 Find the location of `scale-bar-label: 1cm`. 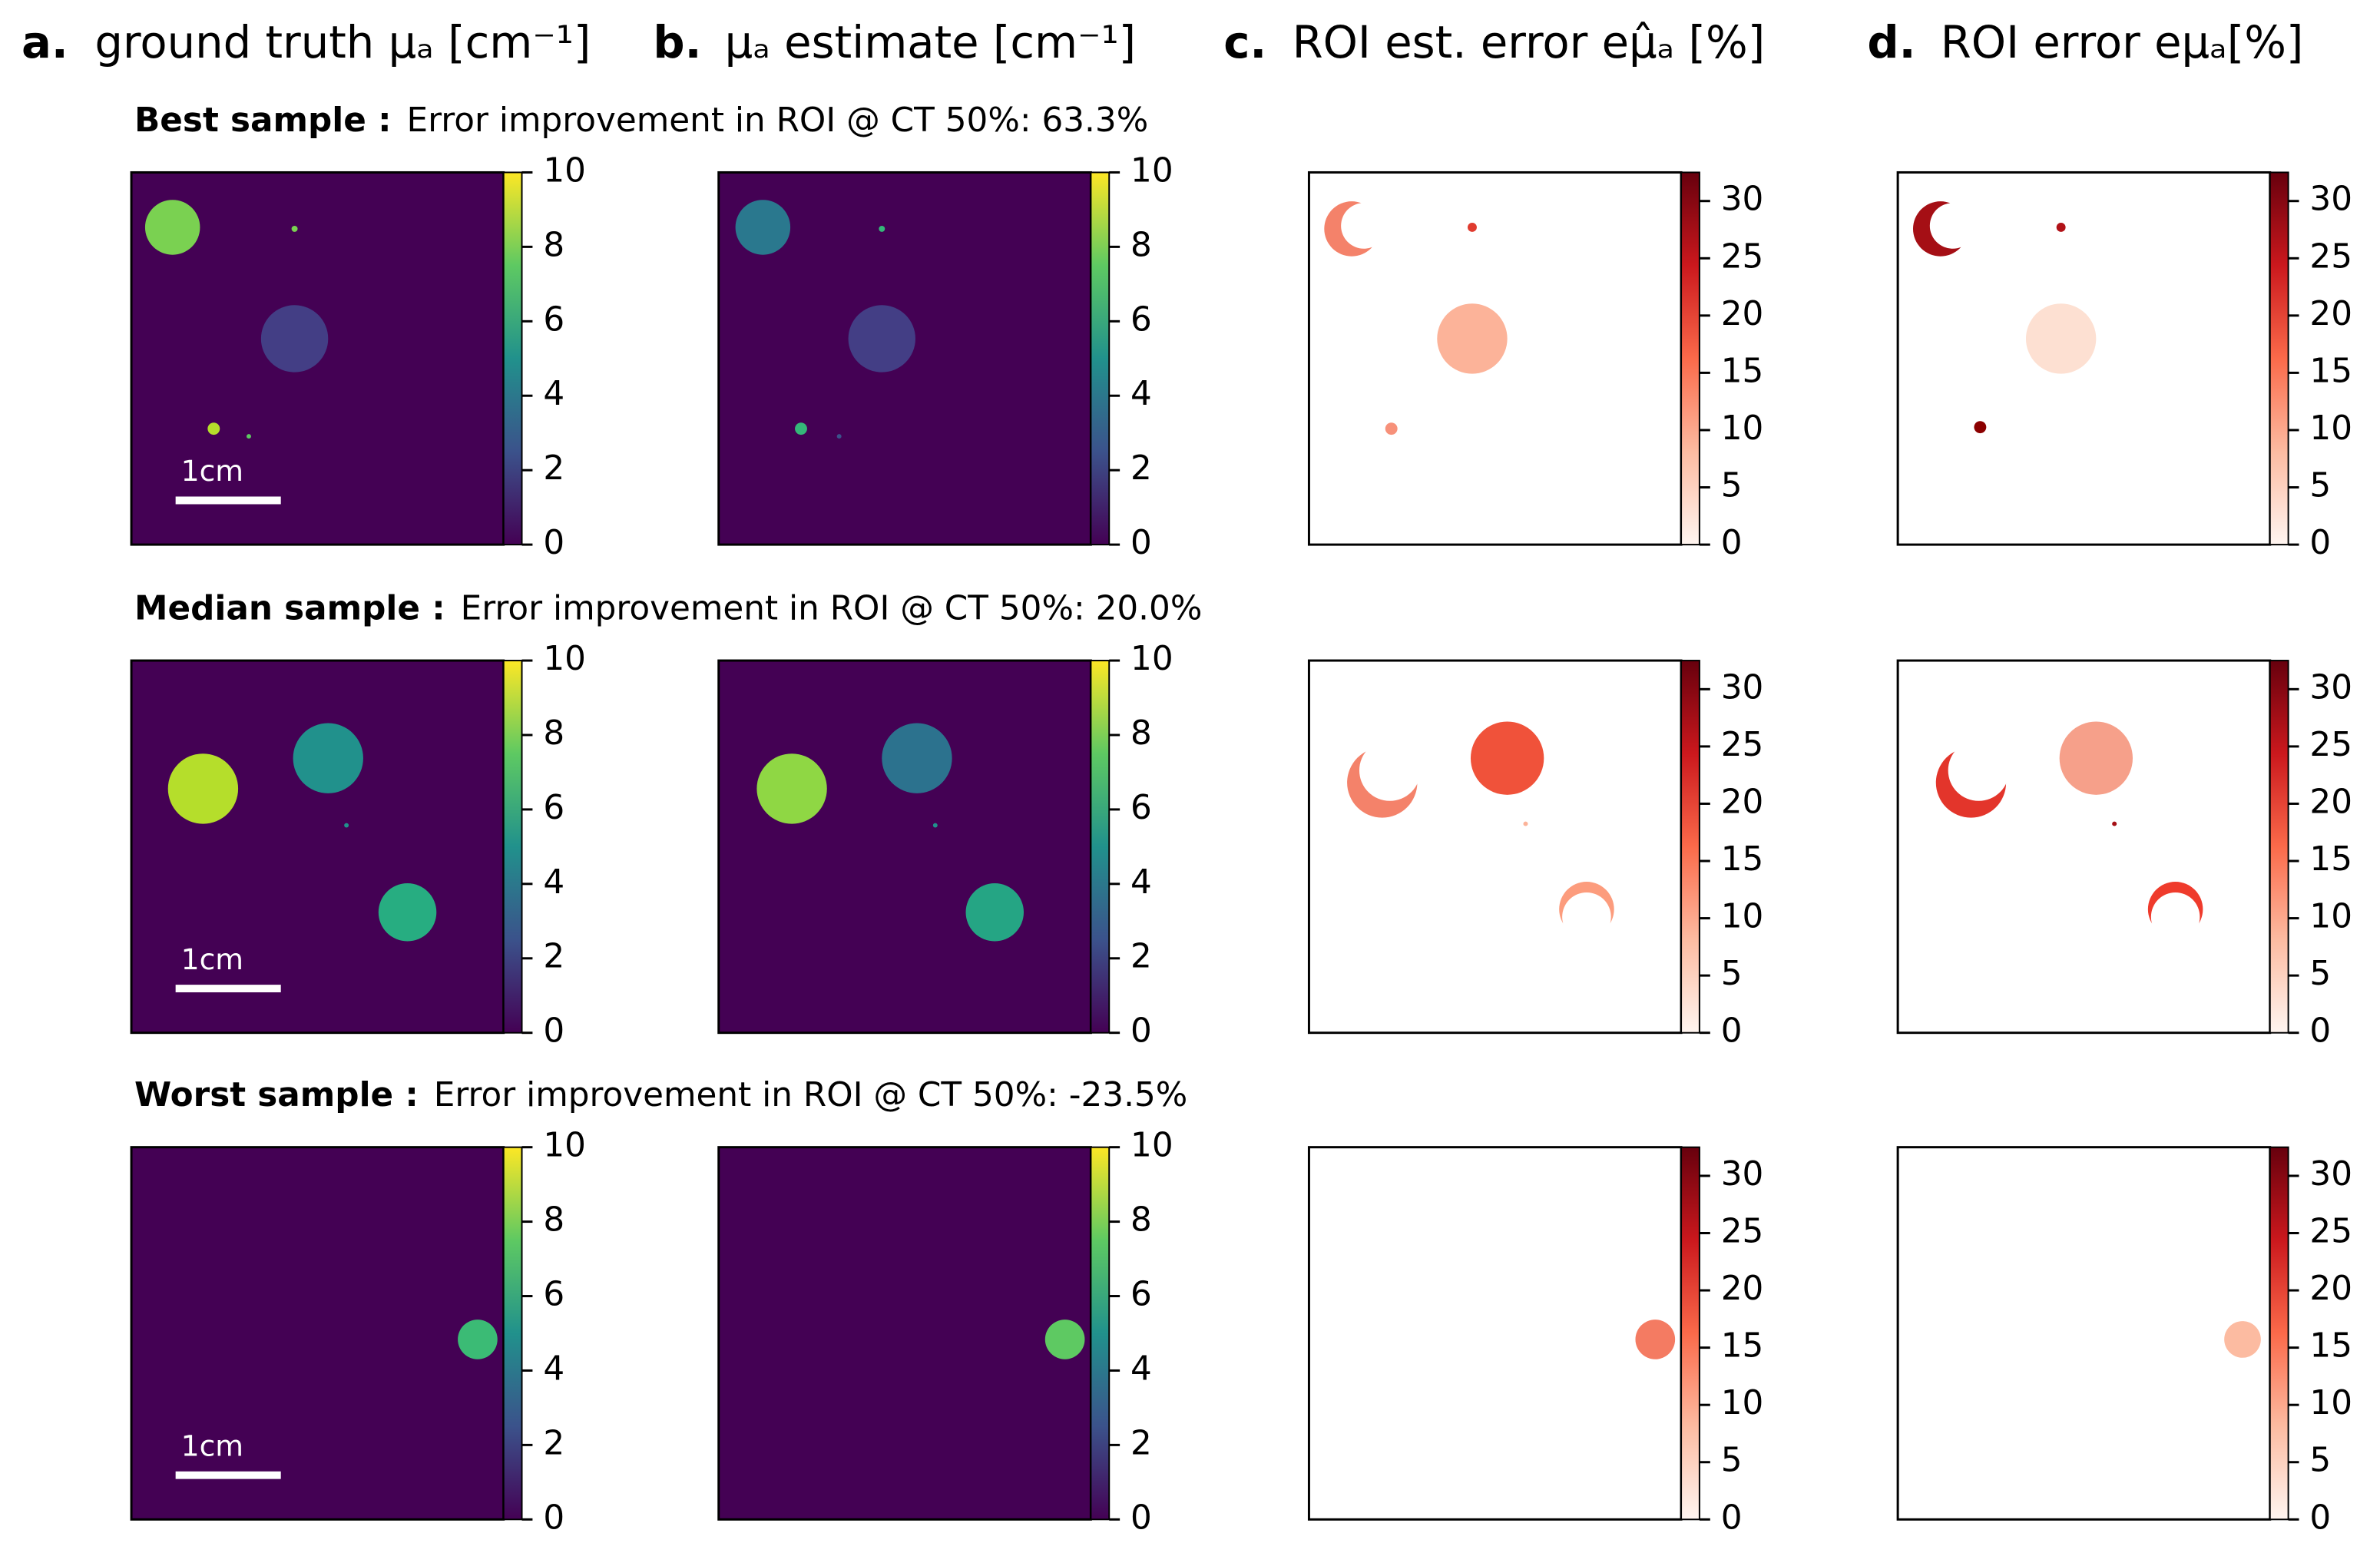

scale-bar-label: 1cm is located at coordinates (212, 471).